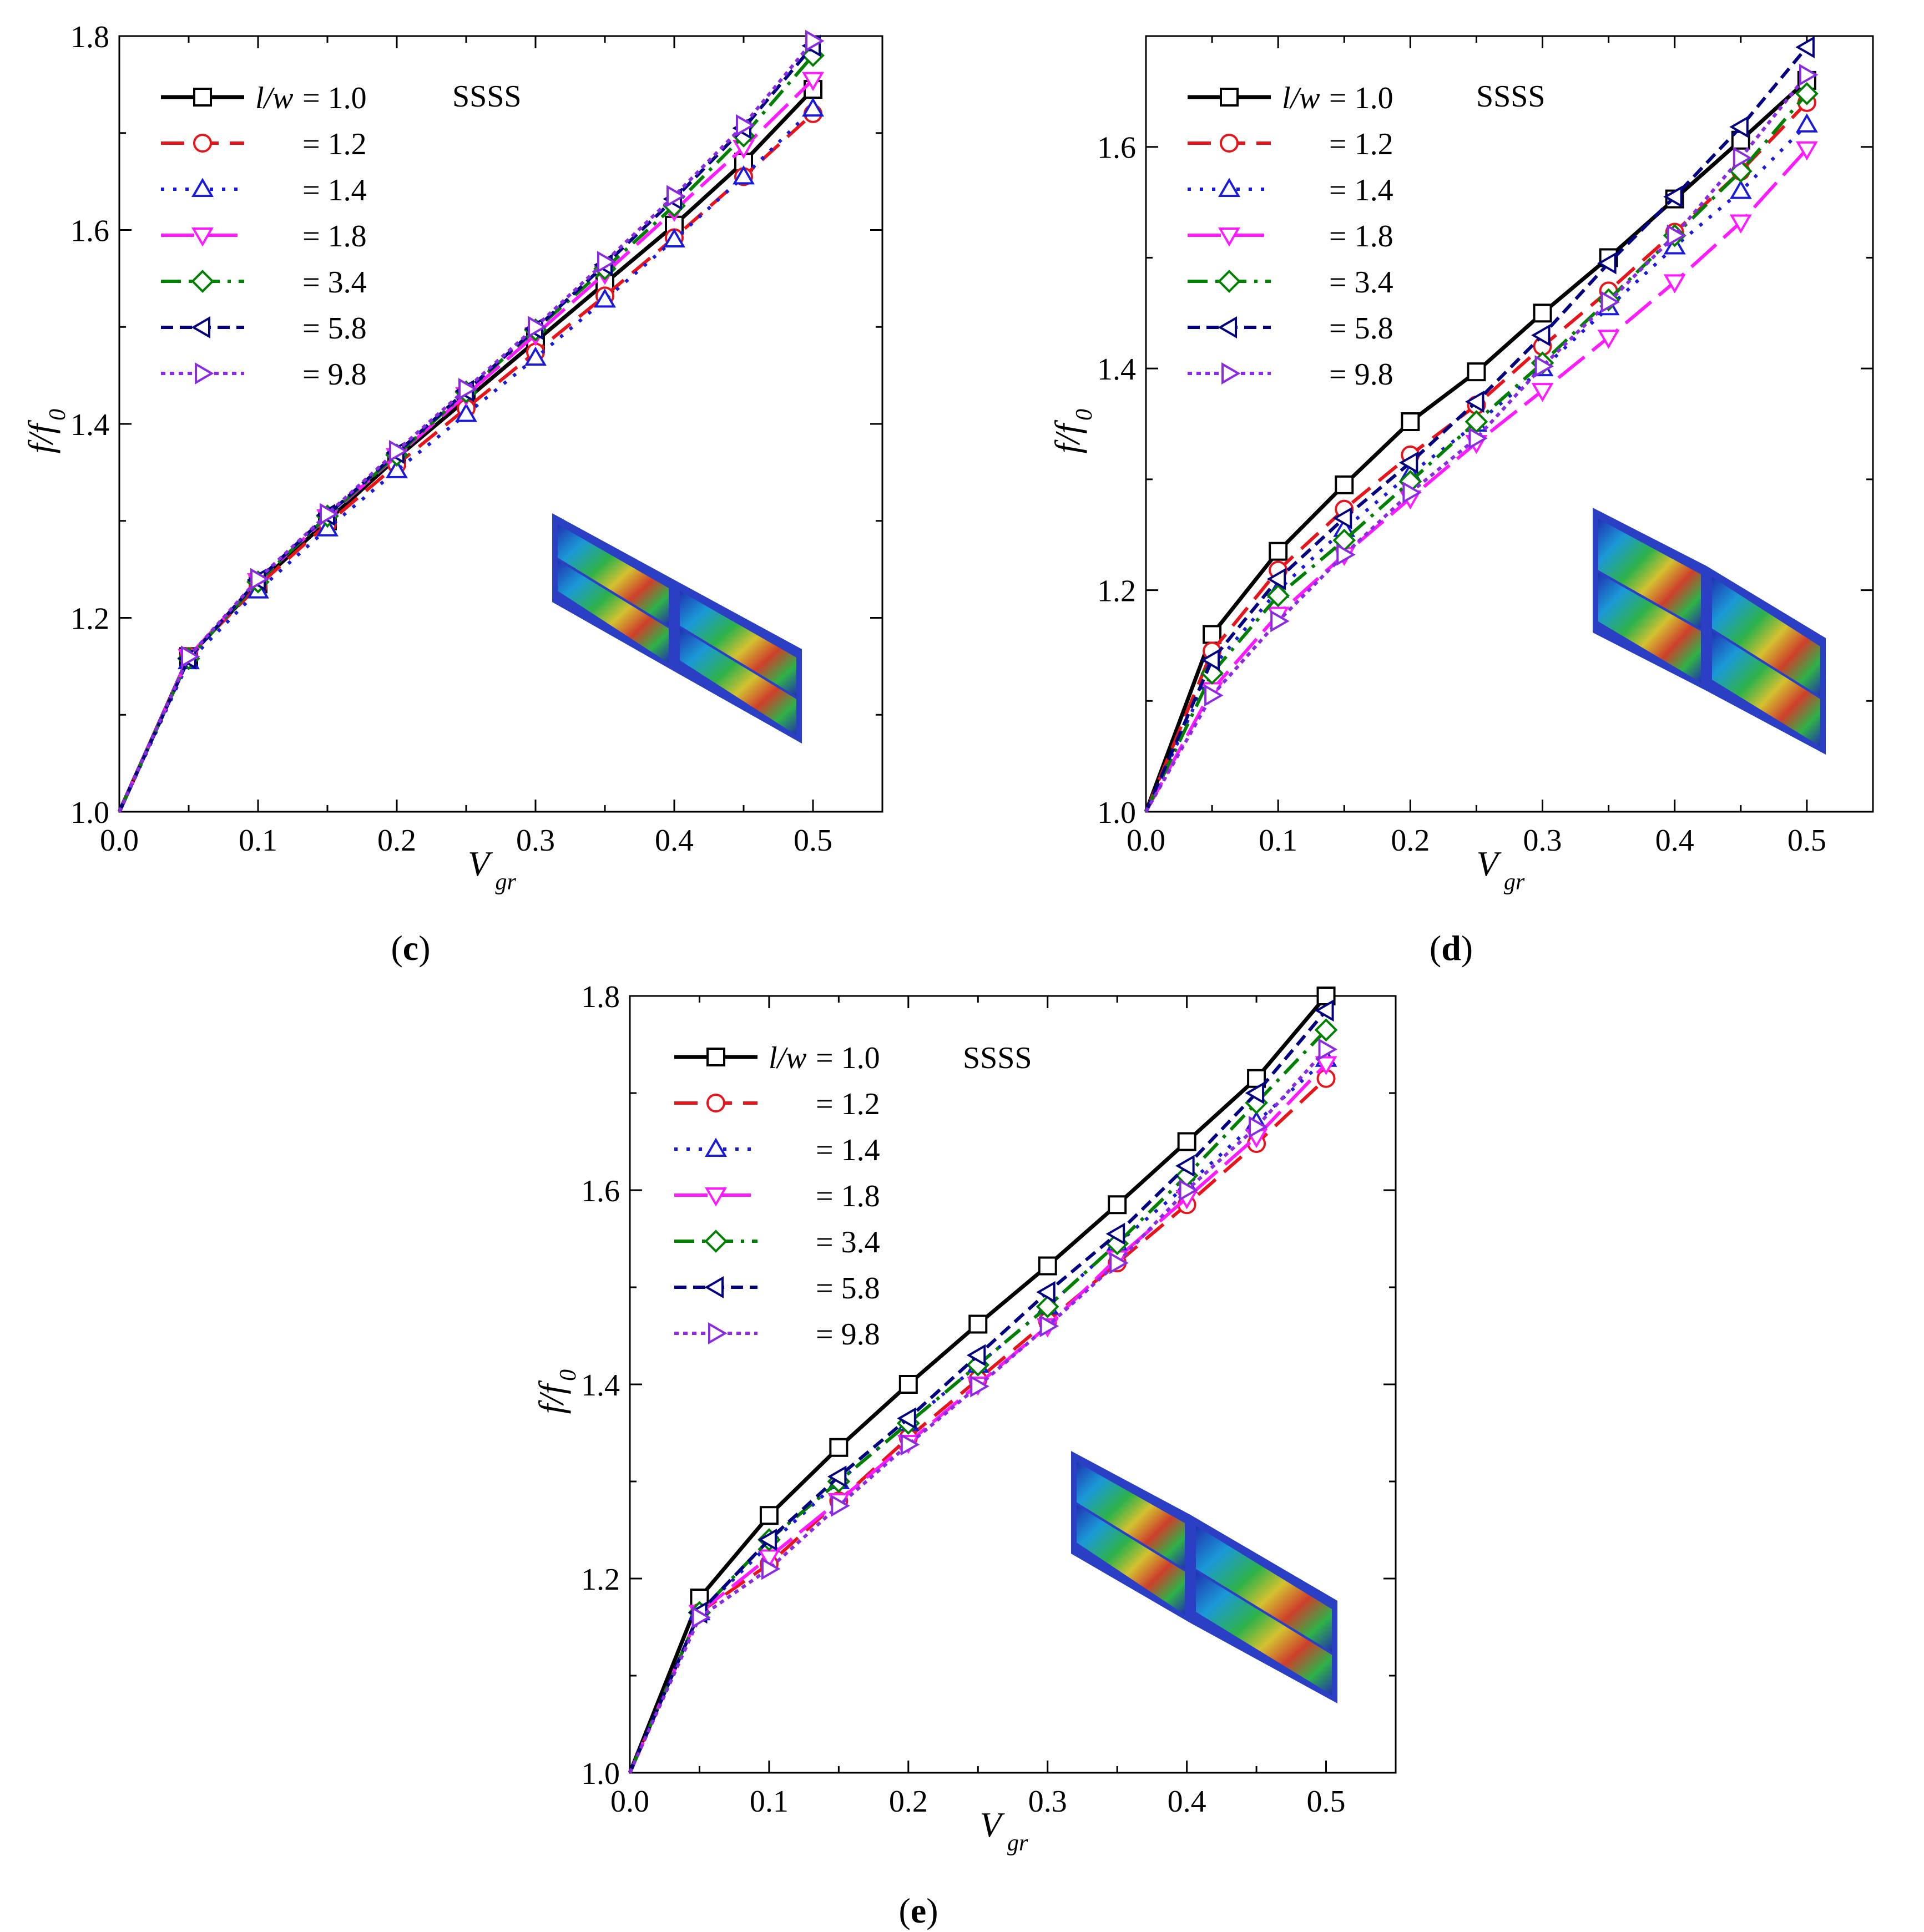  Describe the element at coordinates (411, 948) in the screenshot. I see `panel-label-letter: c` at that location.